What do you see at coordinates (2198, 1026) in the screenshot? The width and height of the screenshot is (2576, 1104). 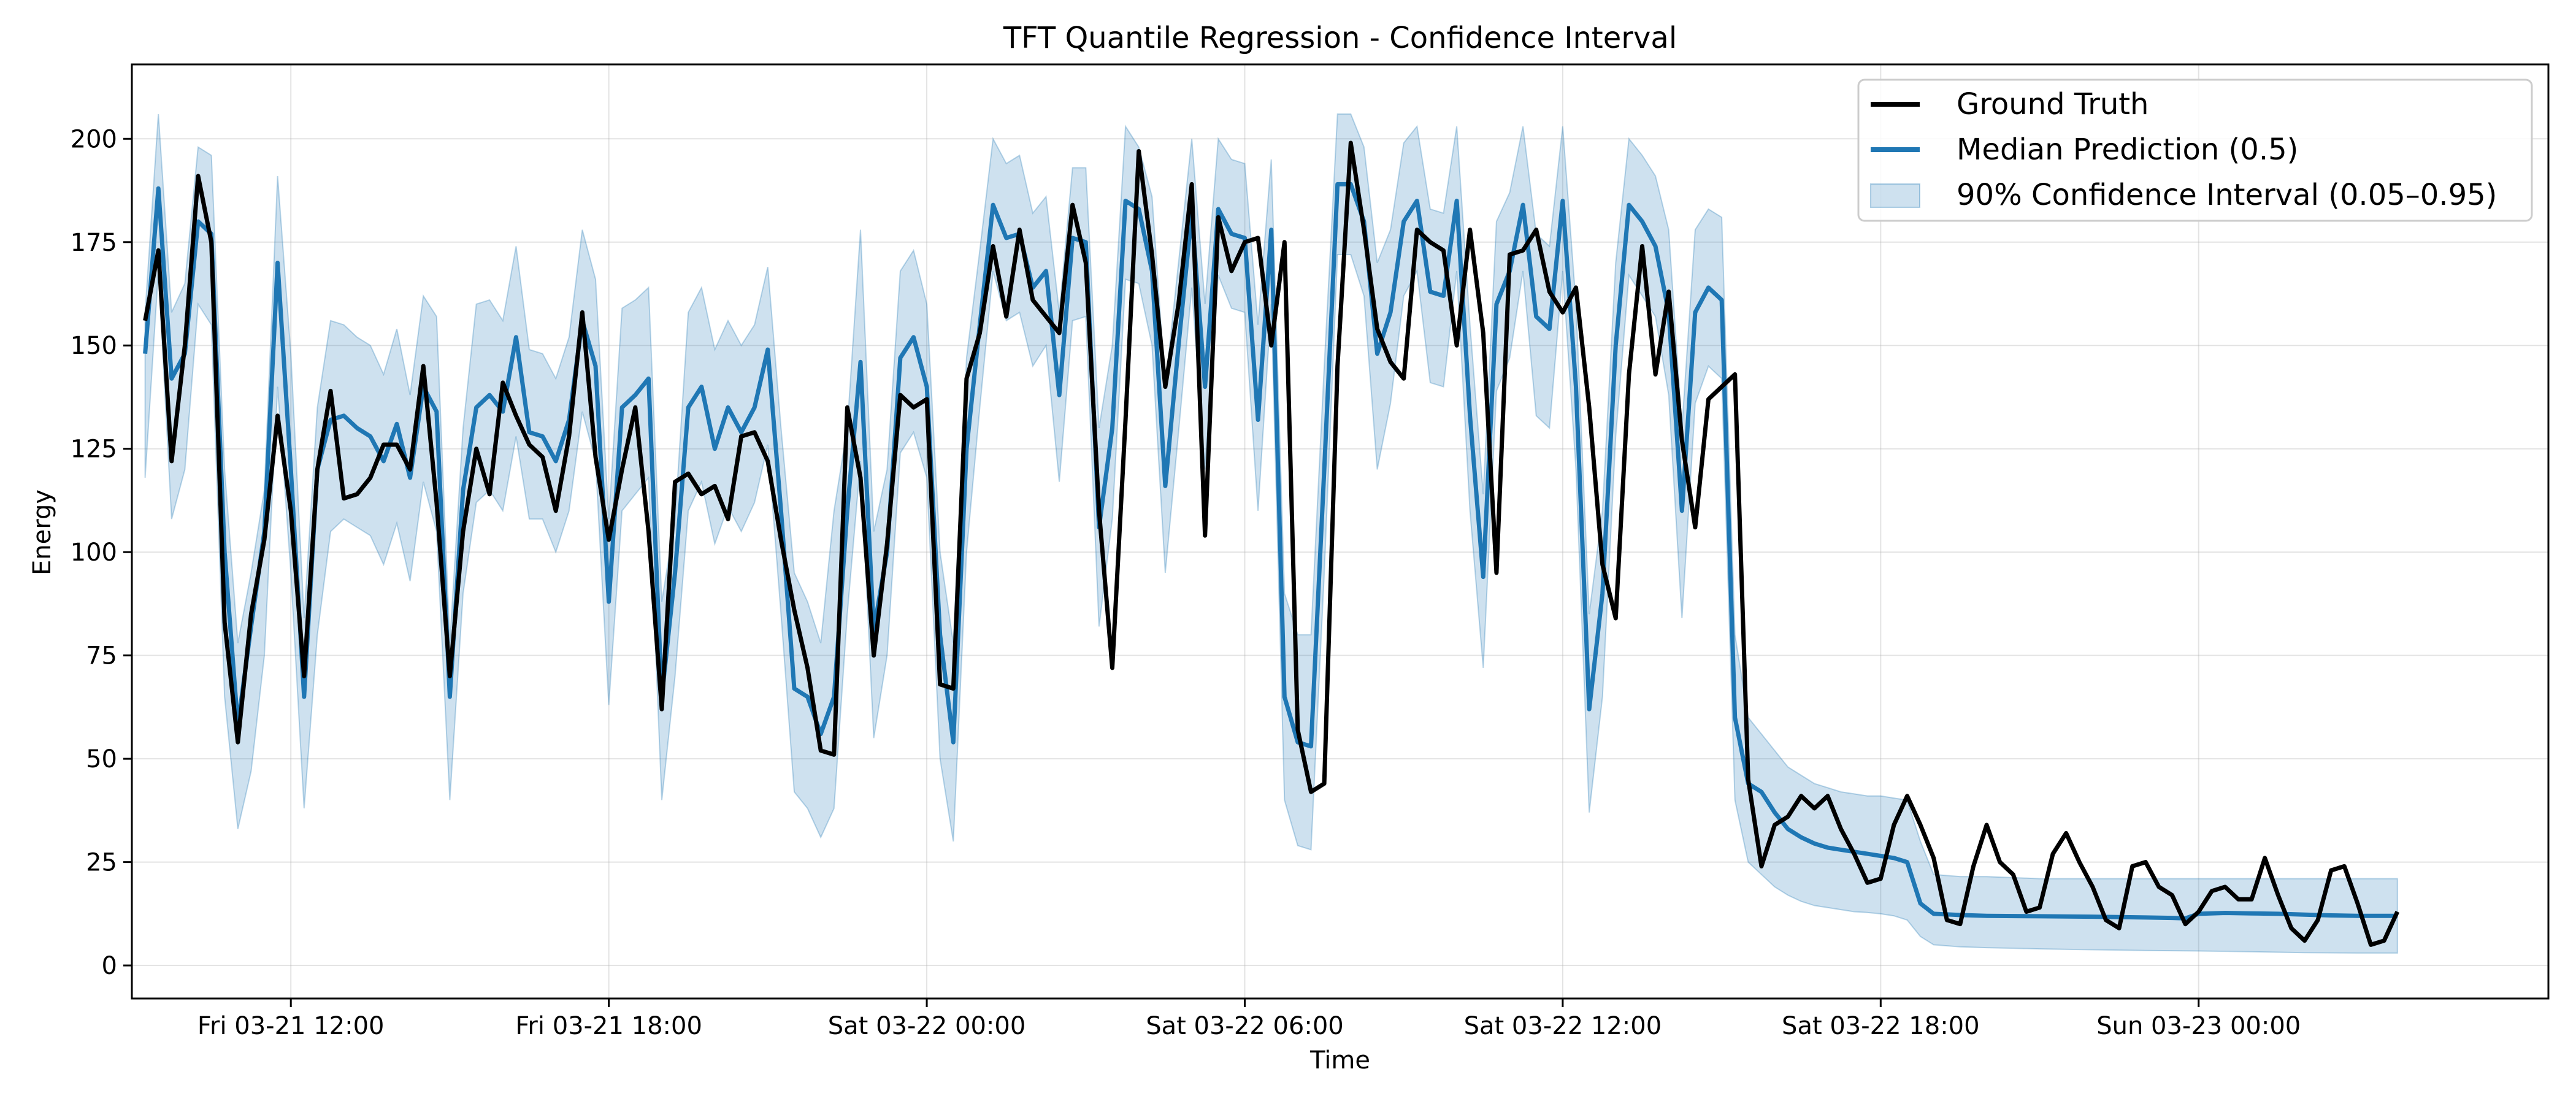 I see `x-tick-label: Sun 03-23 00:00` at bounding box center [2198, 1026].